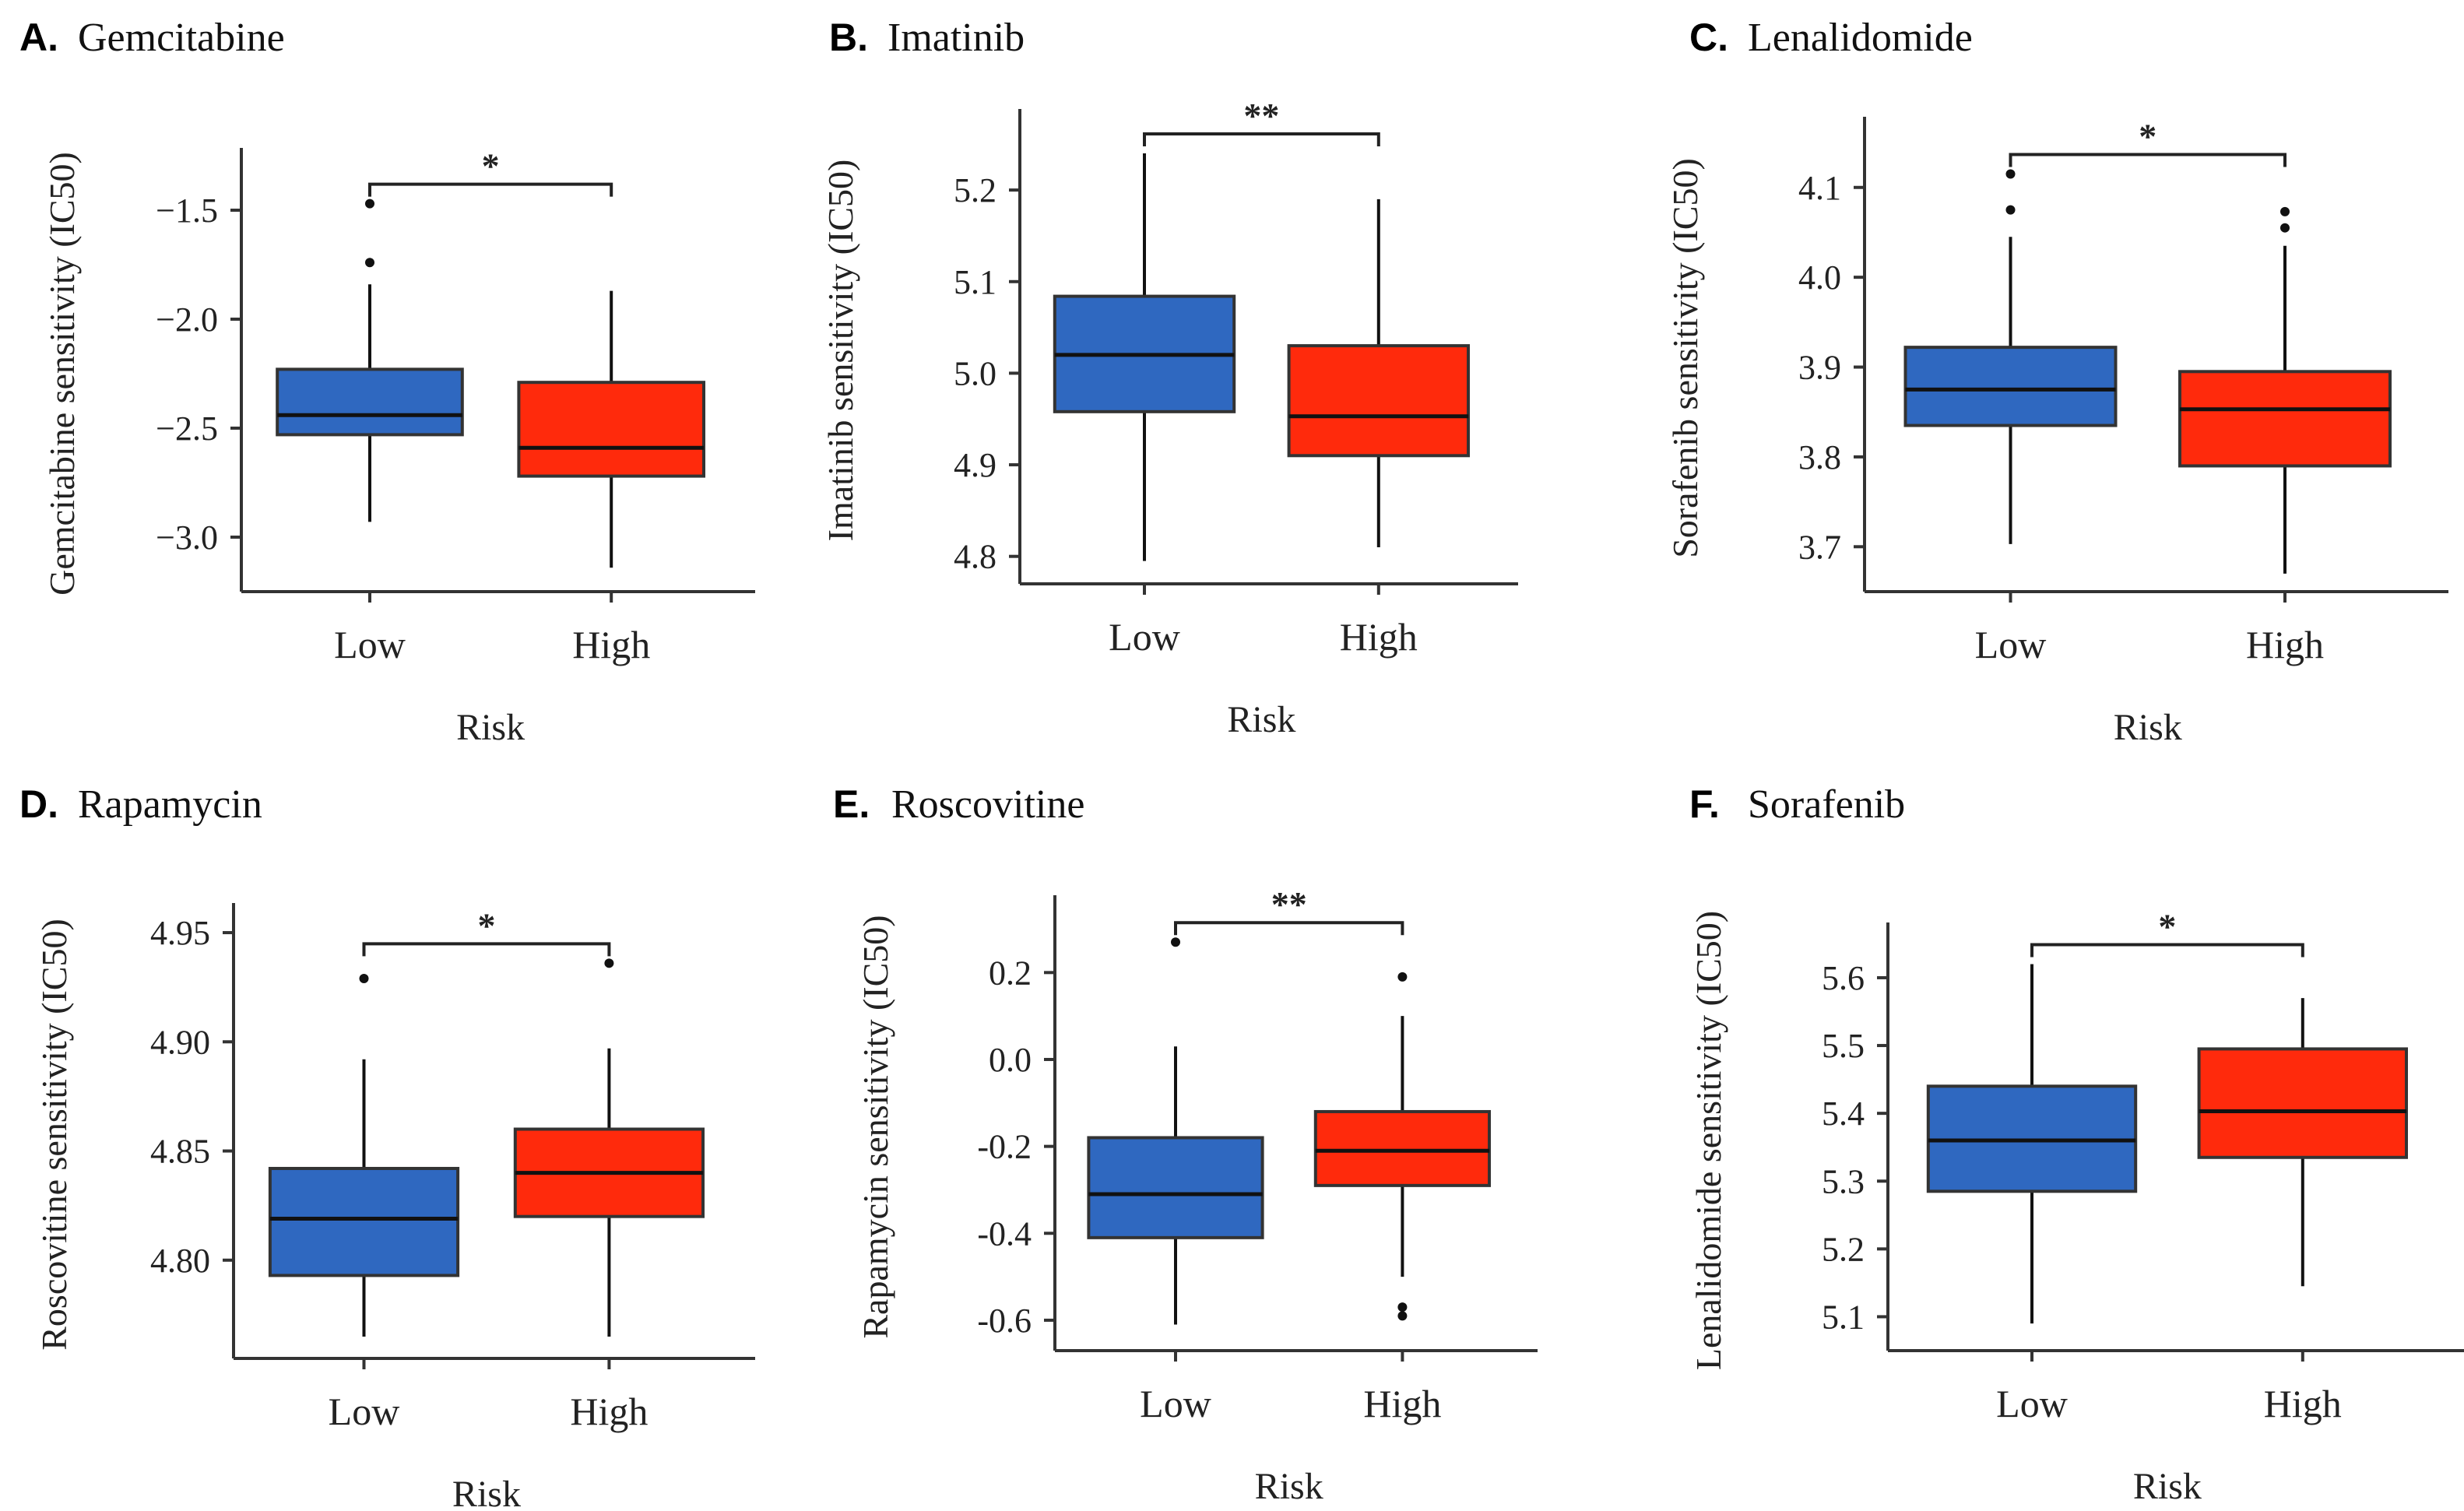 Image resolution: width=2464 pixels, height=1511 pixels. What do you see at coordinates (1010, 973) in the screenshot?
I see `y-tick-label: 0.2` at bounding box center [1010, 973].